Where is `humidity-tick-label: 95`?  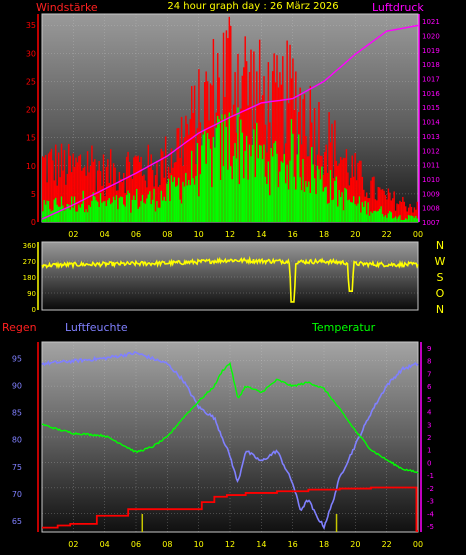
humidity-tick-label: 95 is located at coordinates (17, 358).